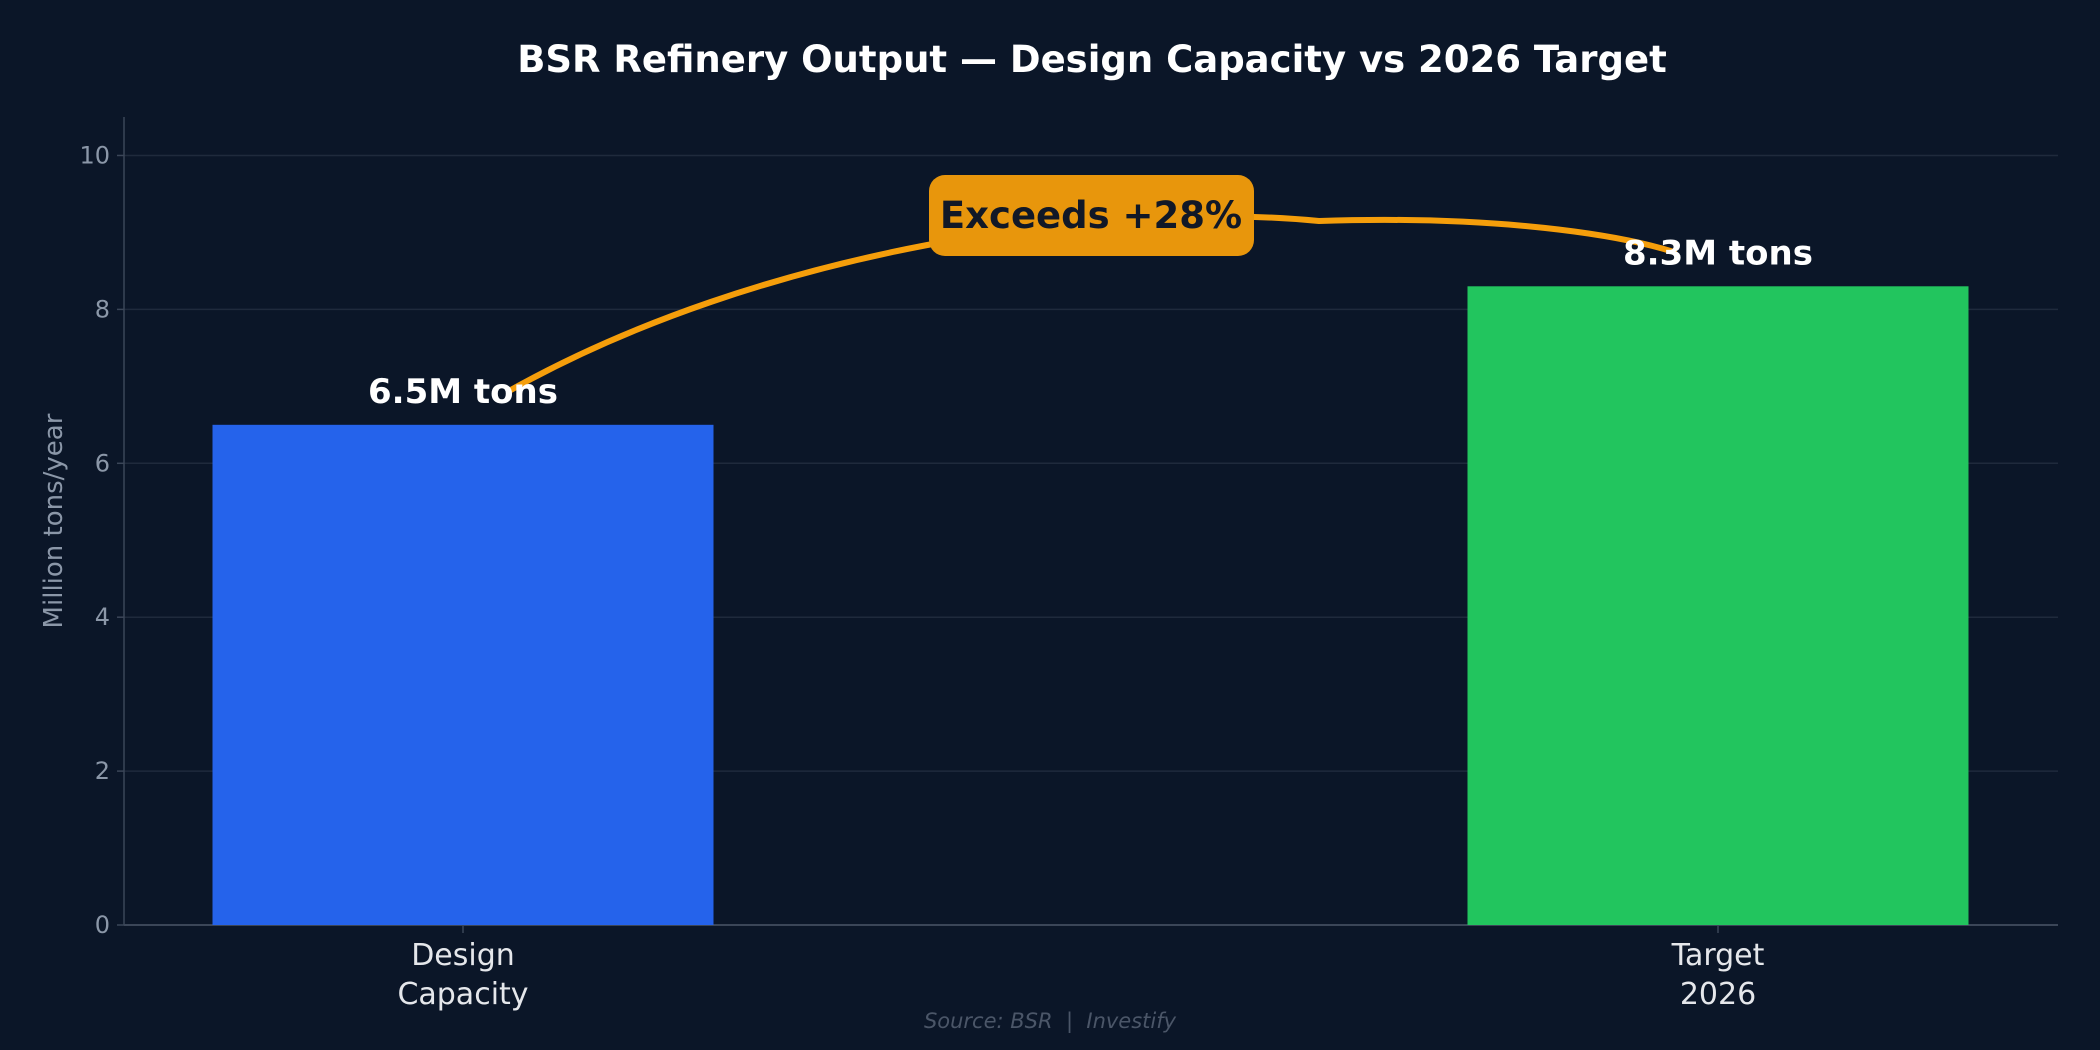 The width and height of the screenshot is (2100, 1050). What do you see at coordinates (102, 463) in the screenshot?
I see `y-tick-label: 6` at bounding box center [102, 463].